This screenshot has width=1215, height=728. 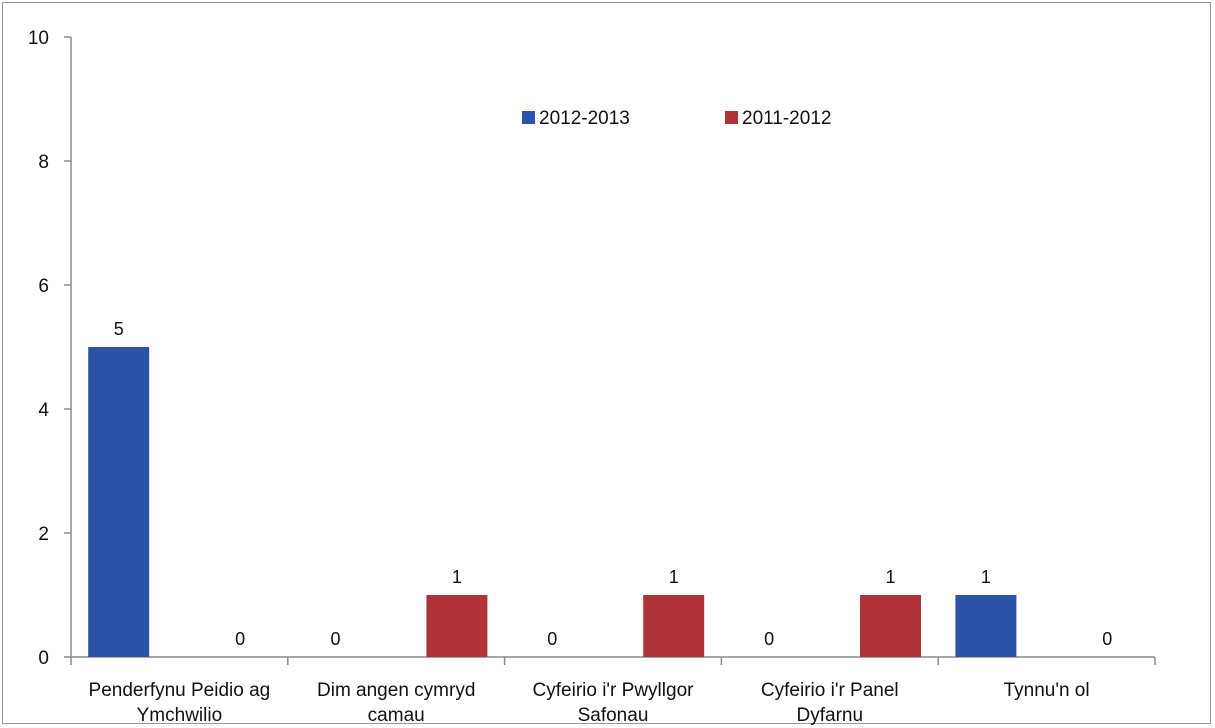 I want to click on y-tick-label: 4, so click(x=43, y=410).